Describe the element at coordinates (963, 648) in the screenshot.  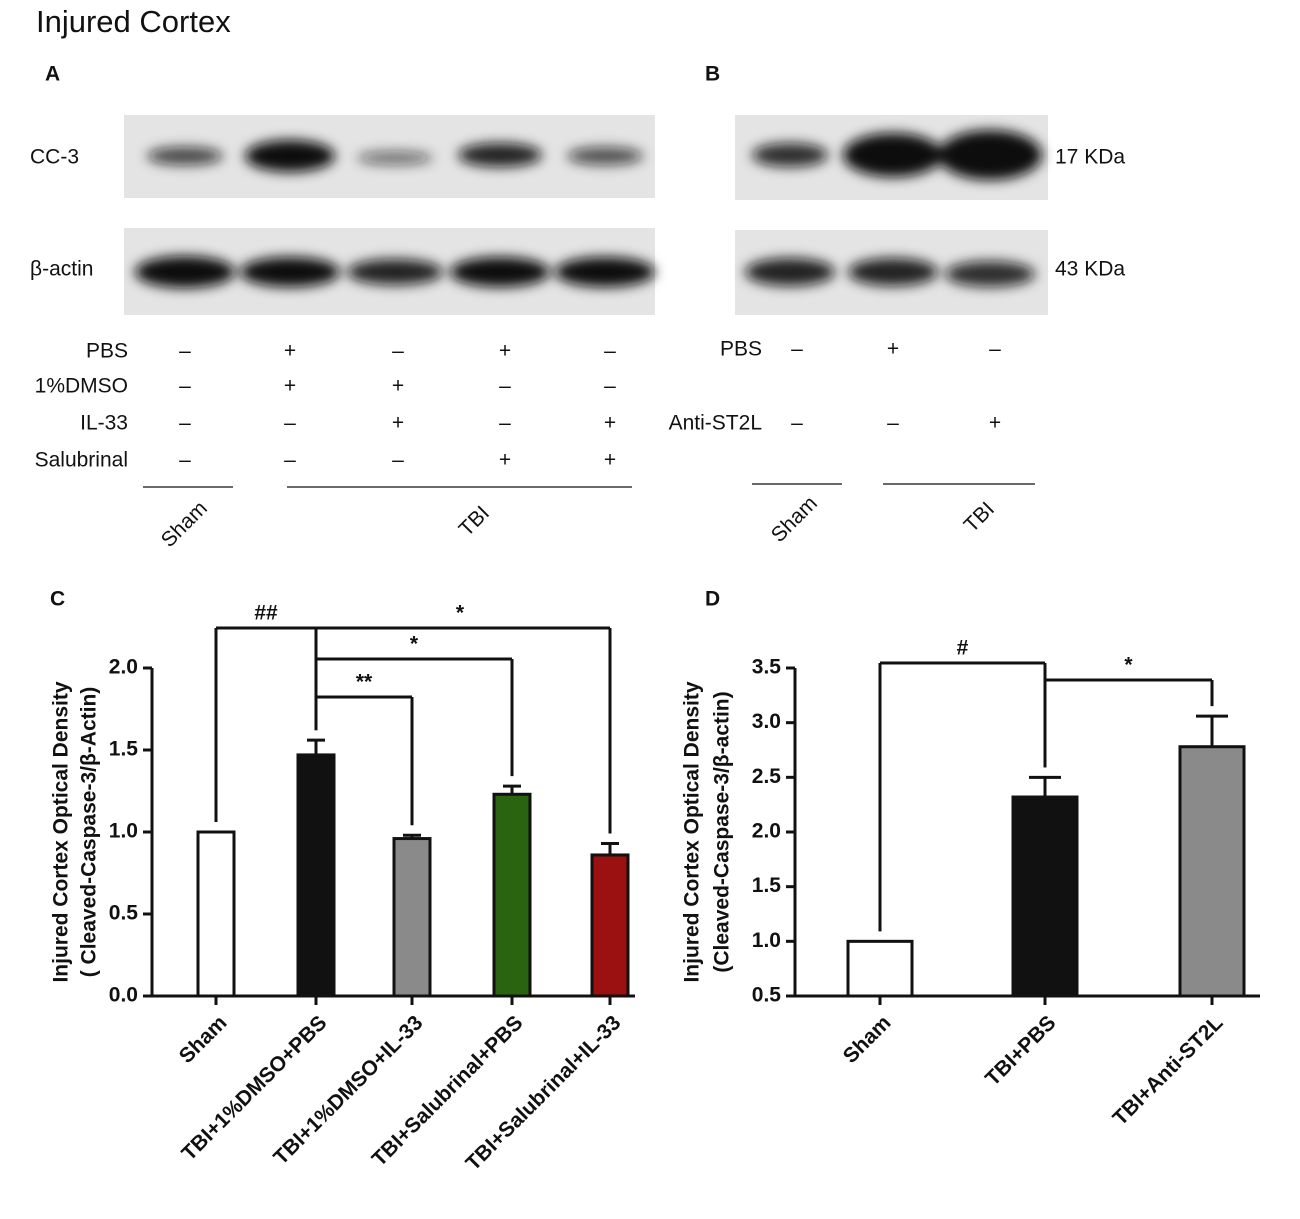
I see `significance-label: #` at that location.